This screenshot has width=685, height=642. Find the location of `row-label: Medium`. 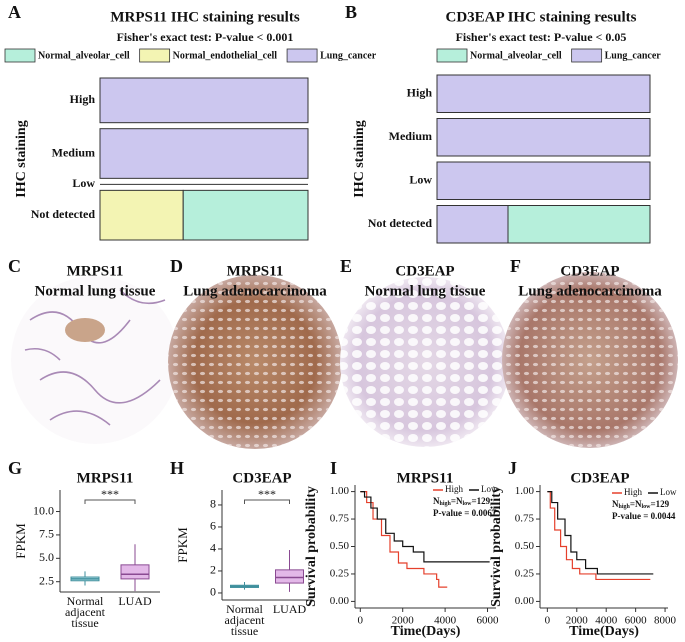

row-label: Medium is located at coordinates (73, 152).